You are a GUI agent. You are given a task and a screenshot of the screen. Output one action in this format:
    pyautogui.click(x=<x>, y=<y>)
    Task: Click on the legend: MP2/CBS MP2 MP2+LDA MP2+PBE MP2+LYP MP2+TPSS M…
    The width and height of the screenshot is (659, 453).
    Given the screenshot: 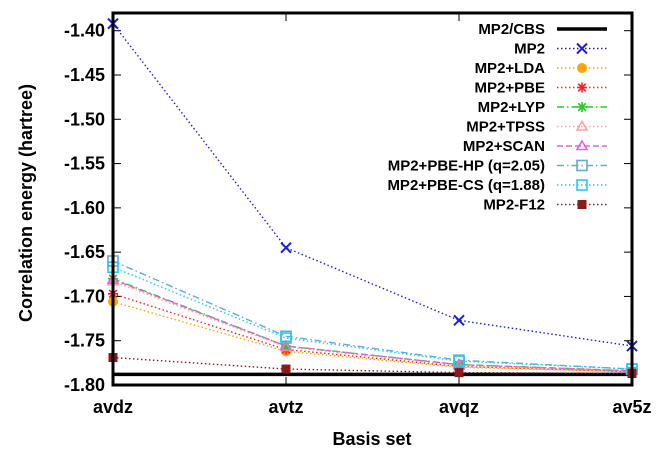 What is the action you would take?
    pyautogui.click(x=497, y=117)
    